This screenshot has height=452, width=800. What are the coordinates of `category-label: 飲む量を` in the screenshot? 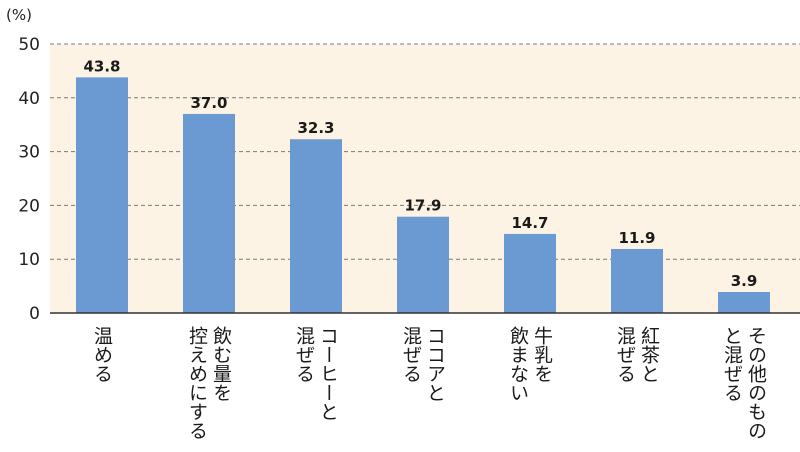 It's located at (221, 364).